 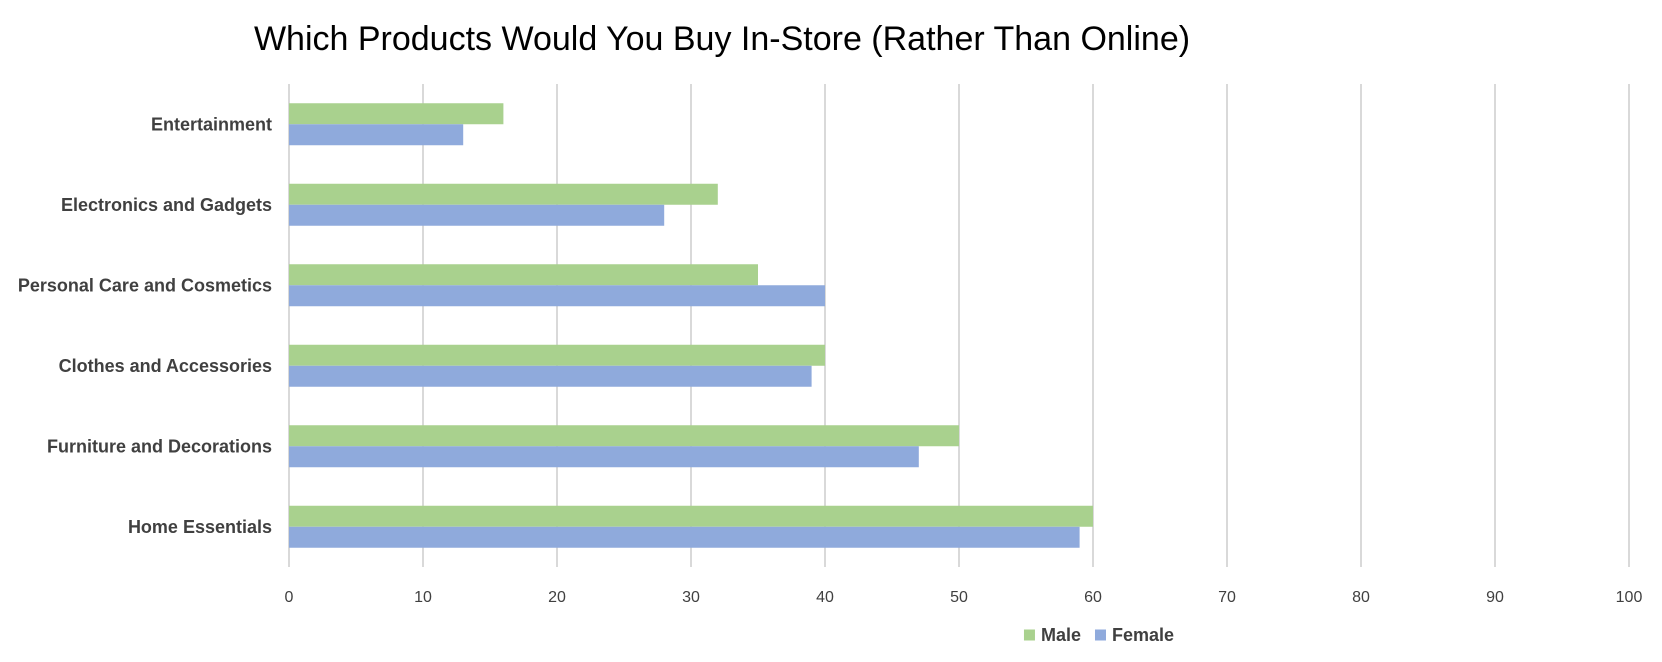 What do you see at coordinates (1143, 635) in the screenshot?
I see `legend-label-female: Female` at bounding box center [1143, 635].